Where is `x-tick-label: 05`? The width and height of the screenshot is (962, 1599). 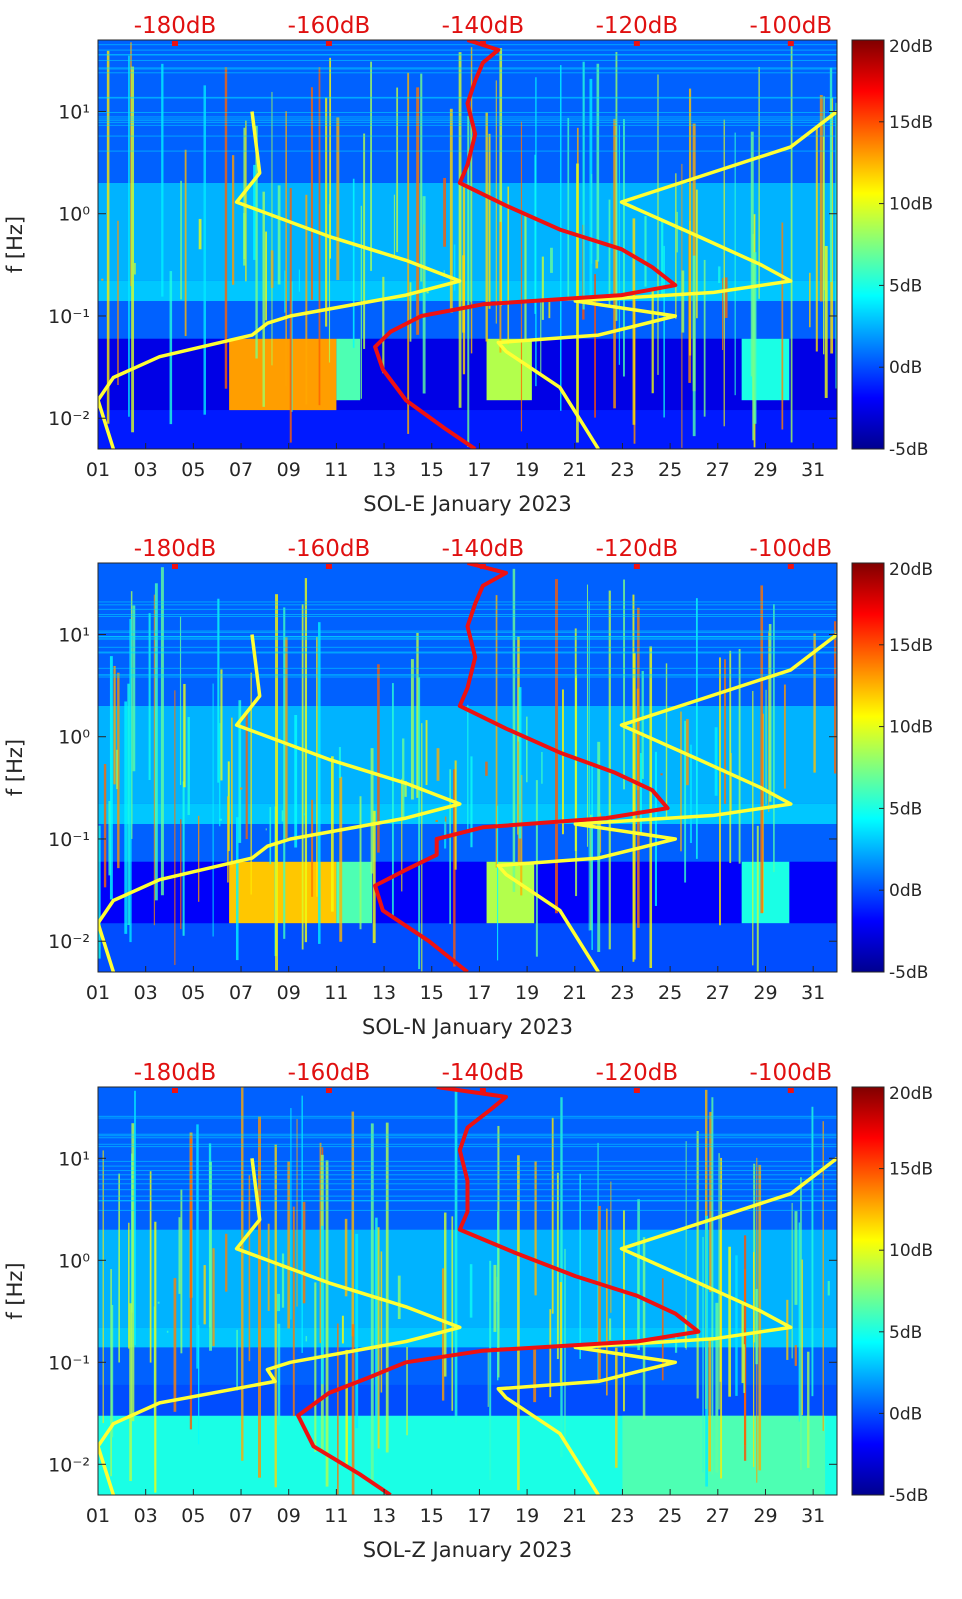
x-tick-label: 05 is located at coordinates (193, 470).